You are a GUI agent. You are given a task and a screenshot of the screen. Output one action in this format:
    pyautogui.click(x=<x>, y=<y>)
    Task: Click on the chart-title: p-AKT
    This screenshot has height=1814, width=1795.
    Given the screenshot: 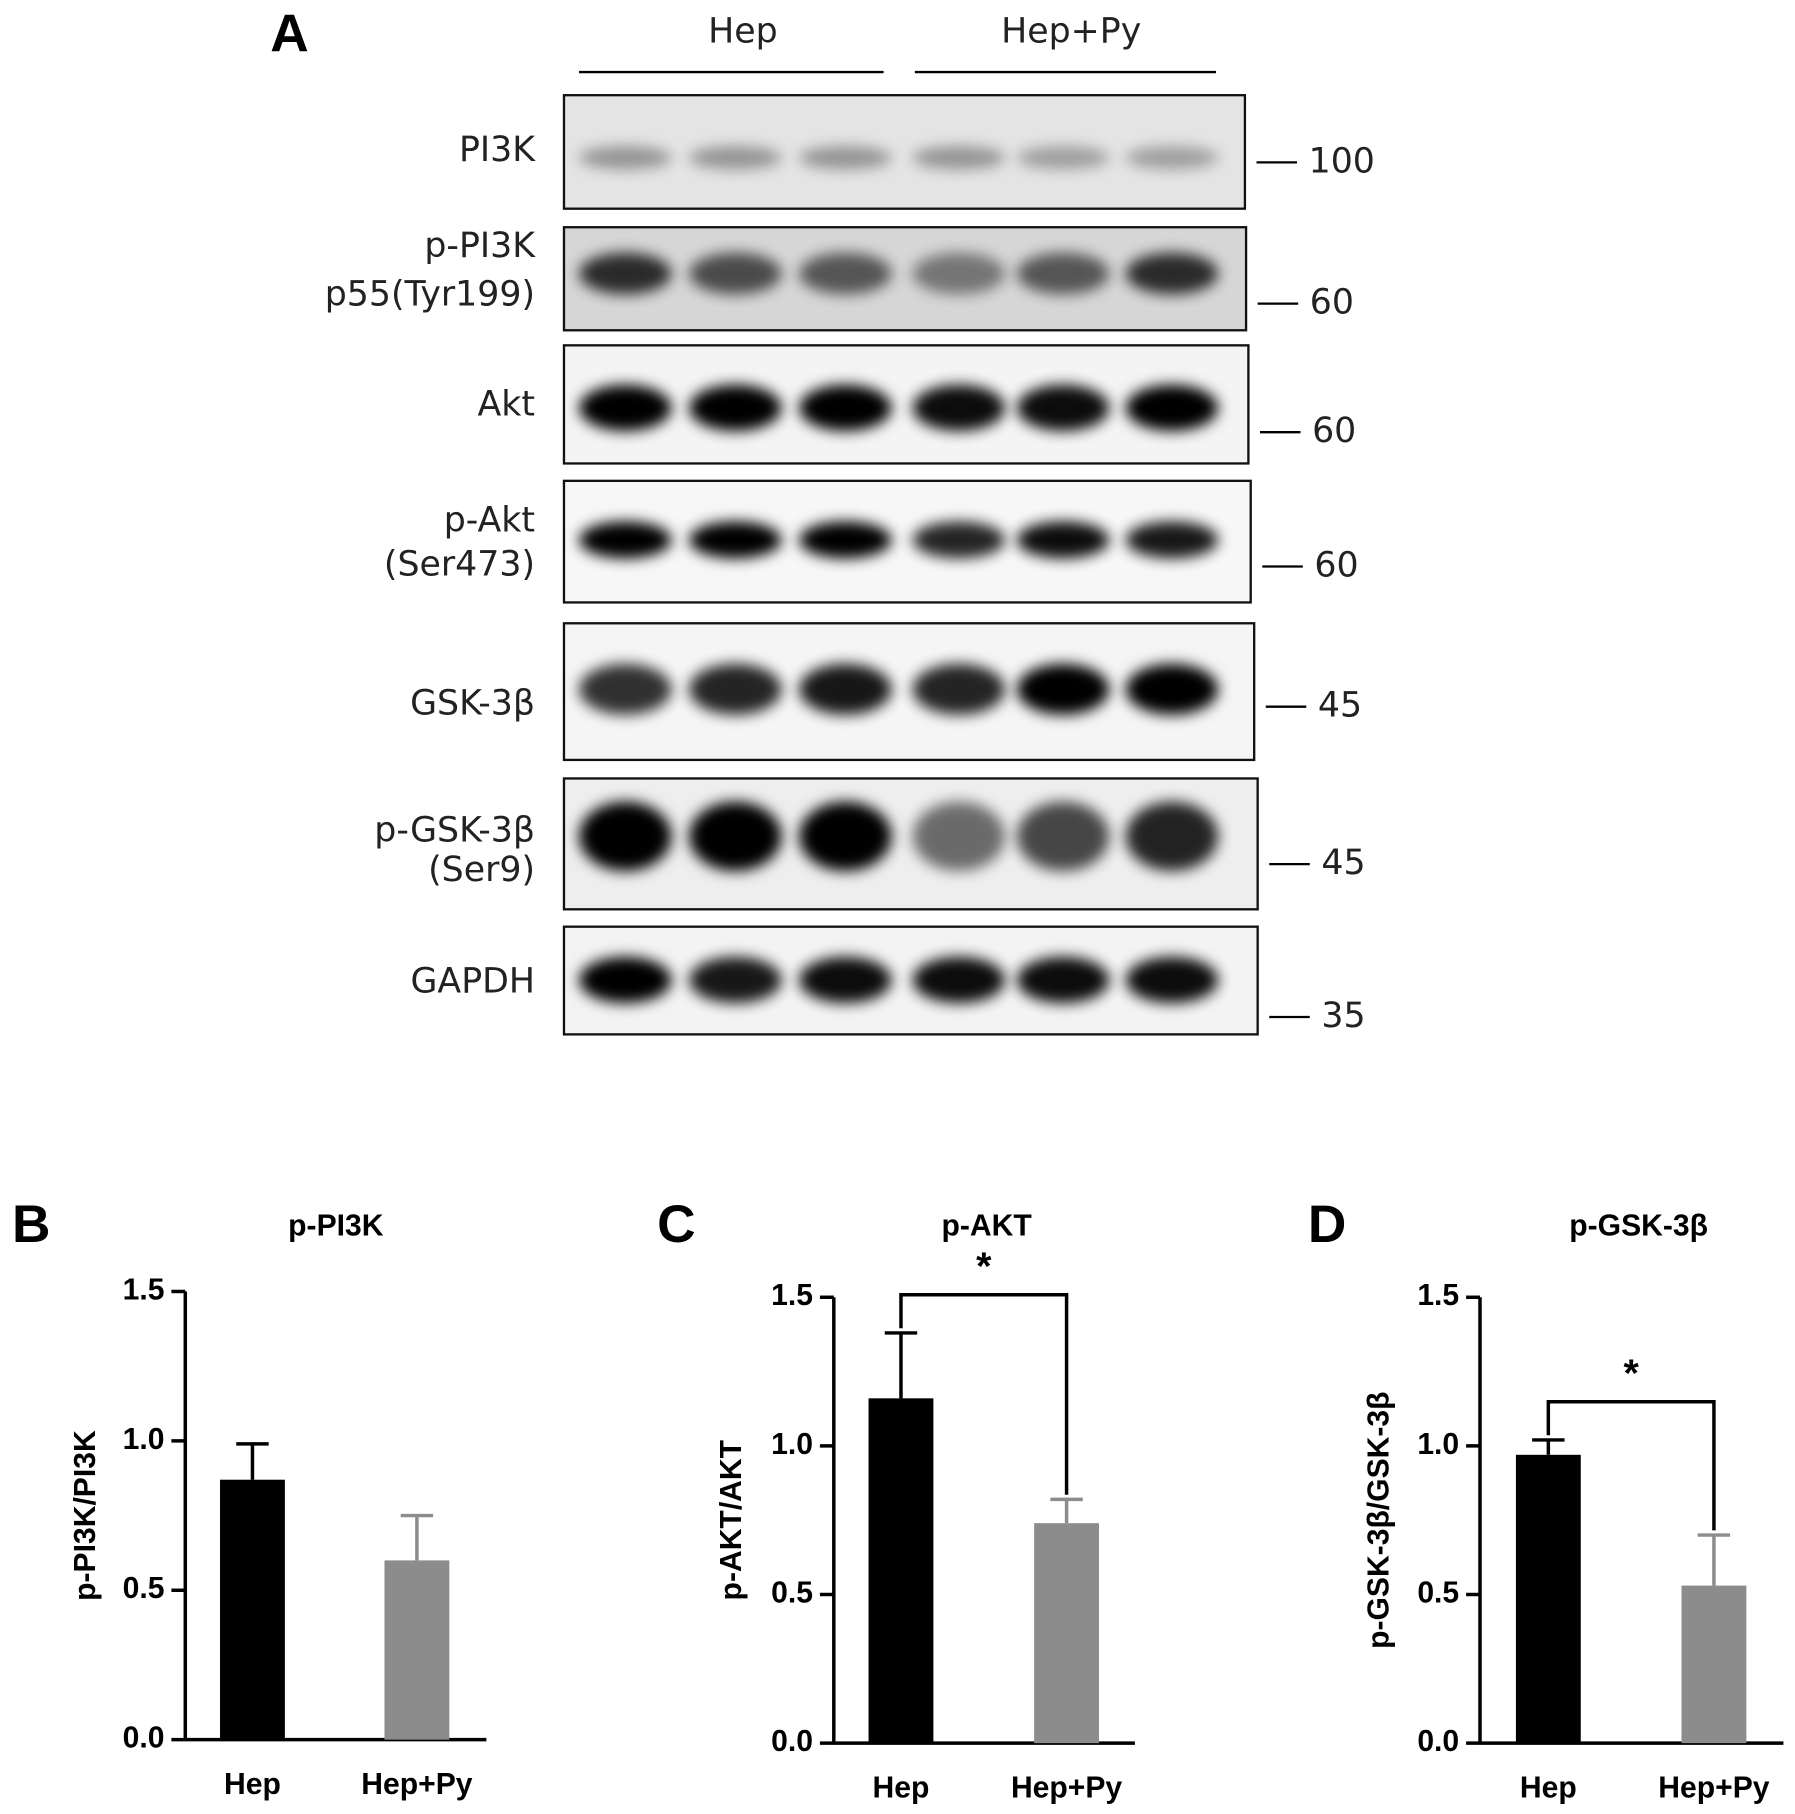 What is the action you would take?
    pyautogui.click(x=987, y=1226)
    